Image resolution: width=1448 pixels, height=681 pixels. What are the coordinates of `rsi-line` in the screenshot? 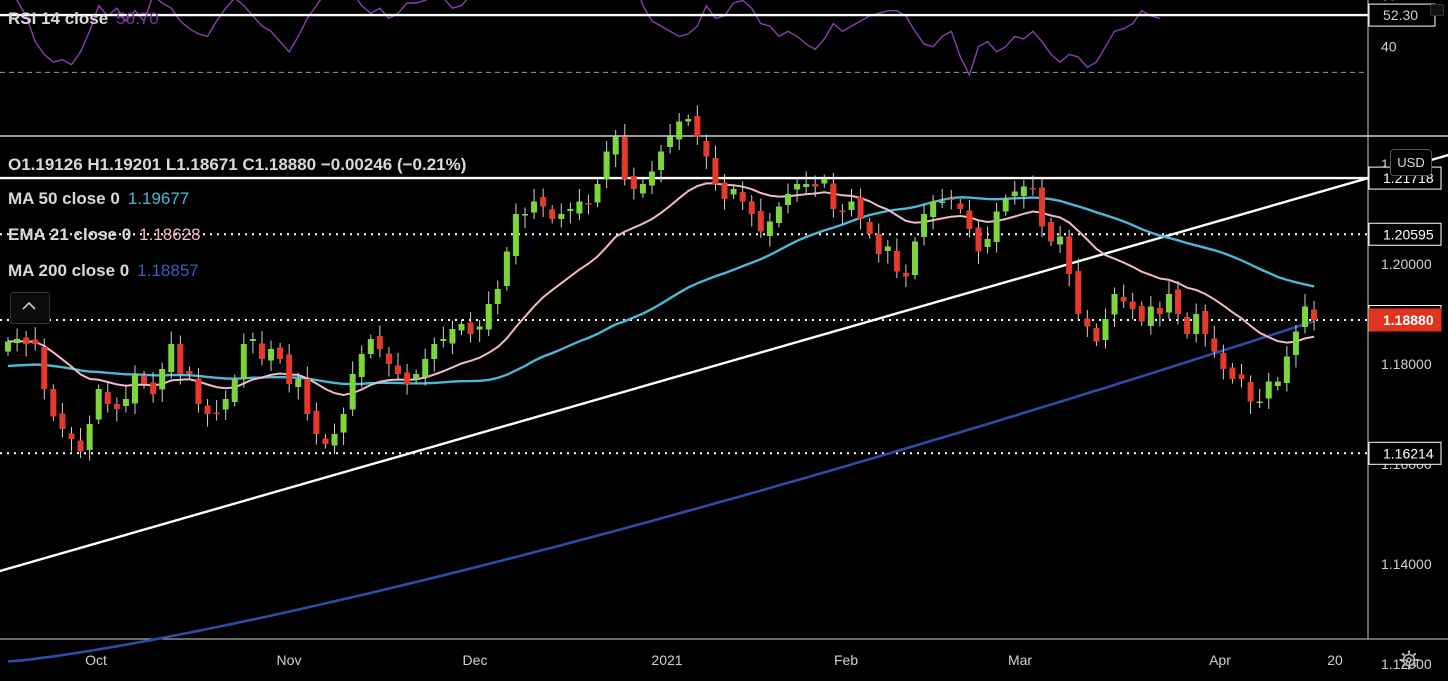 It's located at (588, 38).